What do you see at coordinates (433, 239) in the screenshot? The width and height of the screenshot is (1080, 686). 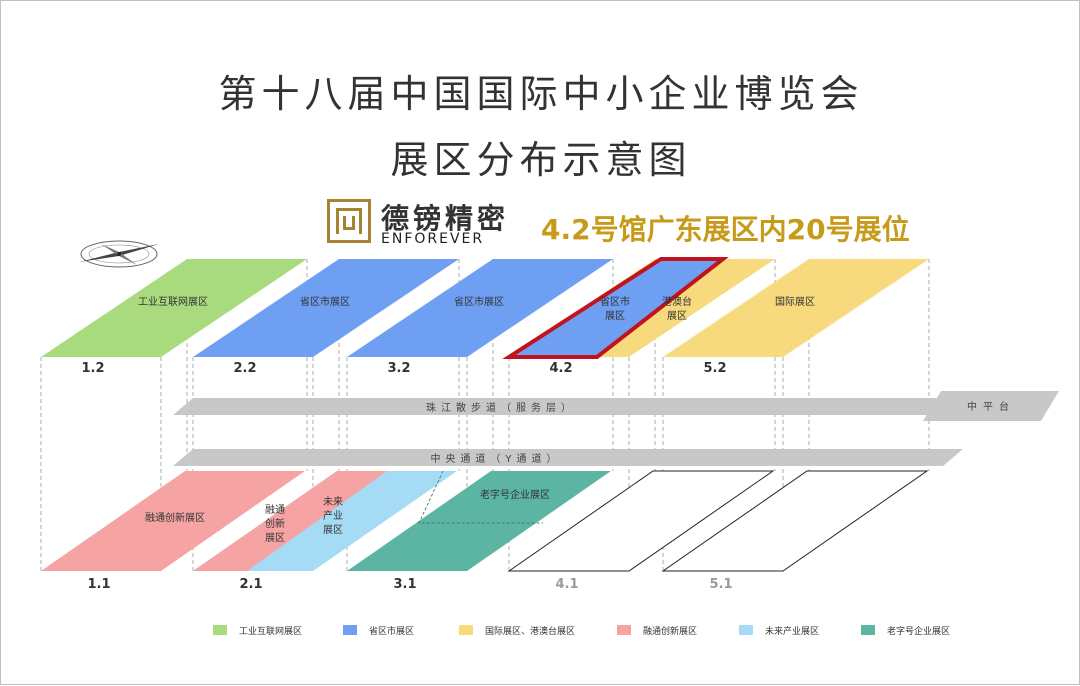 I see `logo-name-en: ENFOREVER` at bounding box center [433, 239].